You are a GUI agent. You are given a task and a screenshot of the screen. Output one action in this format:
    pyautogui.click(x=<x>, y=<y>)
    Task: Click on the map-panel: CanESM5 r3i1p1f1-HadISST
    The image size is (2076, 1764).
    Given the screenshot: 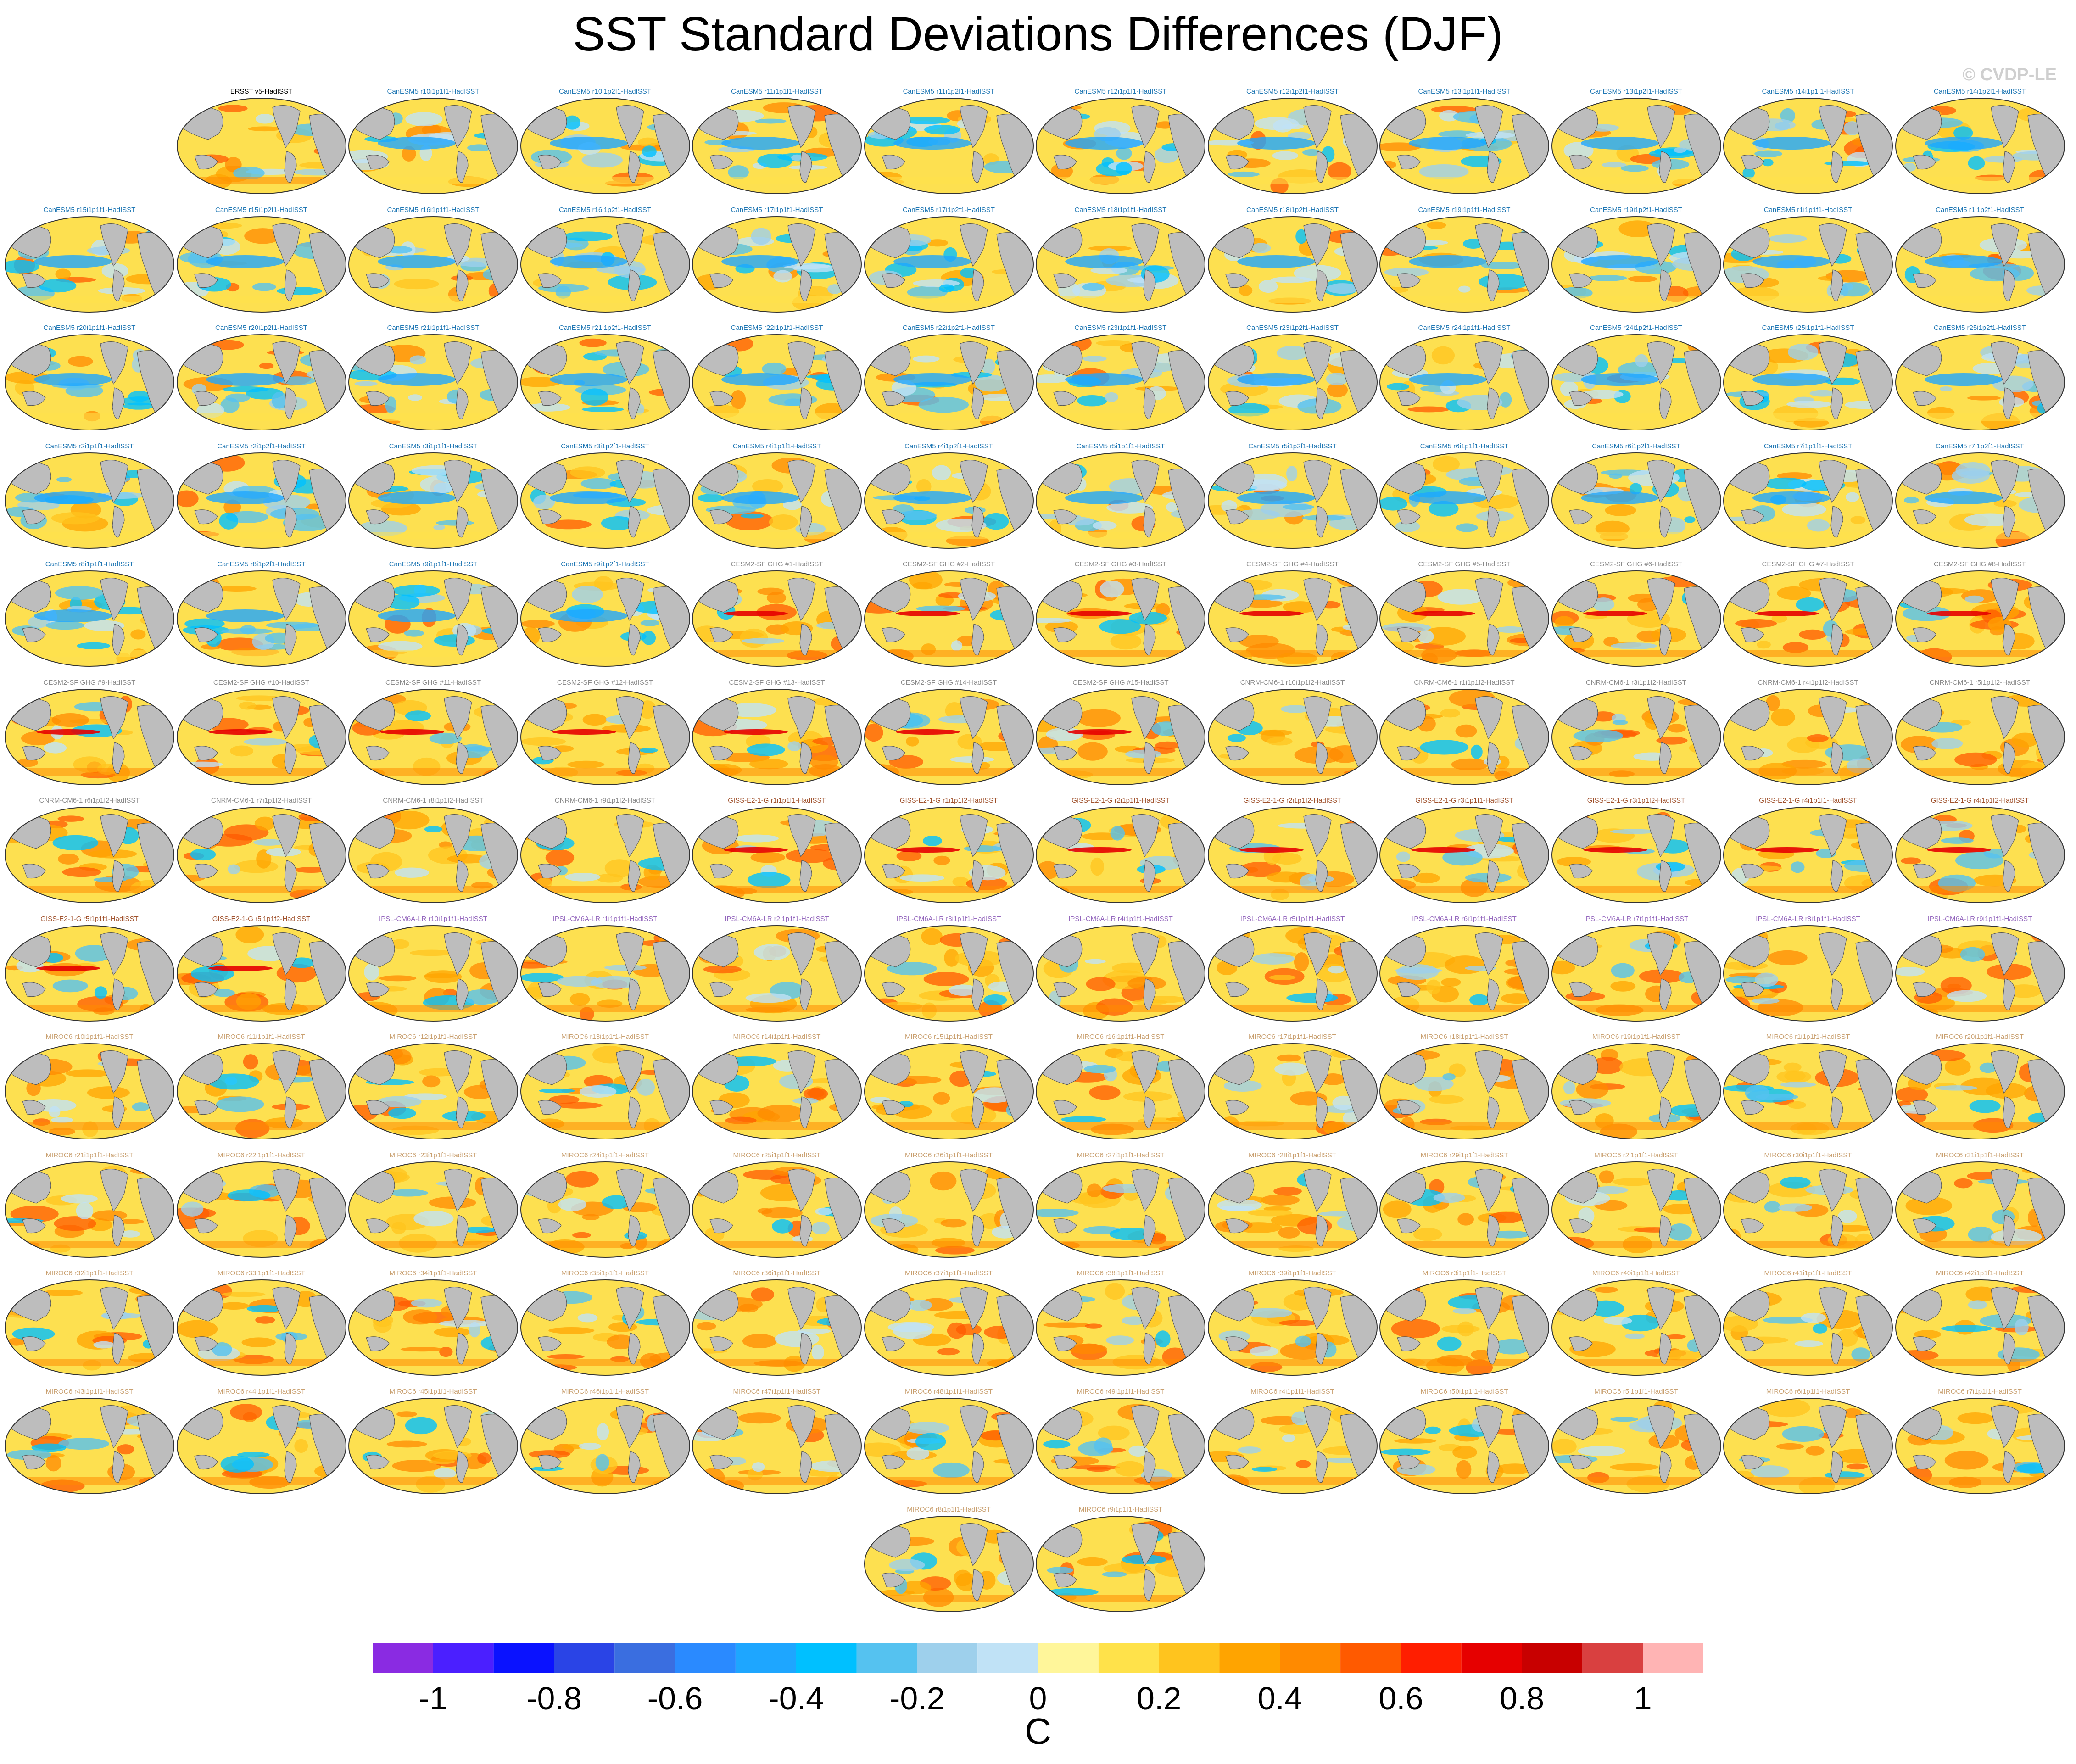 What is the action you would take?
    pyautogui.click(x=433, y=496)
    